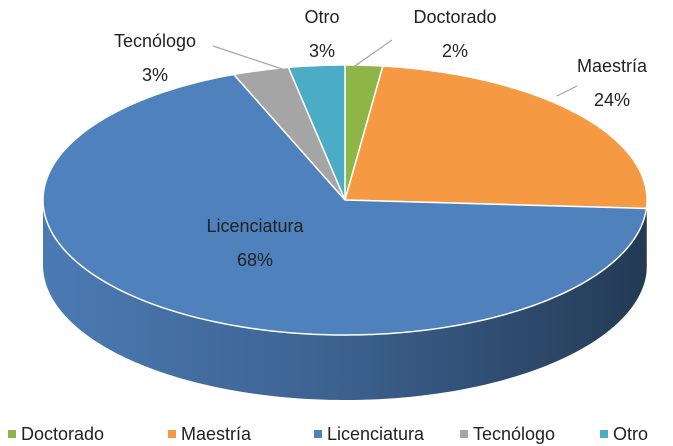  Describe the element at coordinates (155, 41) in the screenshot. I see `data-label-name: Tecnólogo` at that location.